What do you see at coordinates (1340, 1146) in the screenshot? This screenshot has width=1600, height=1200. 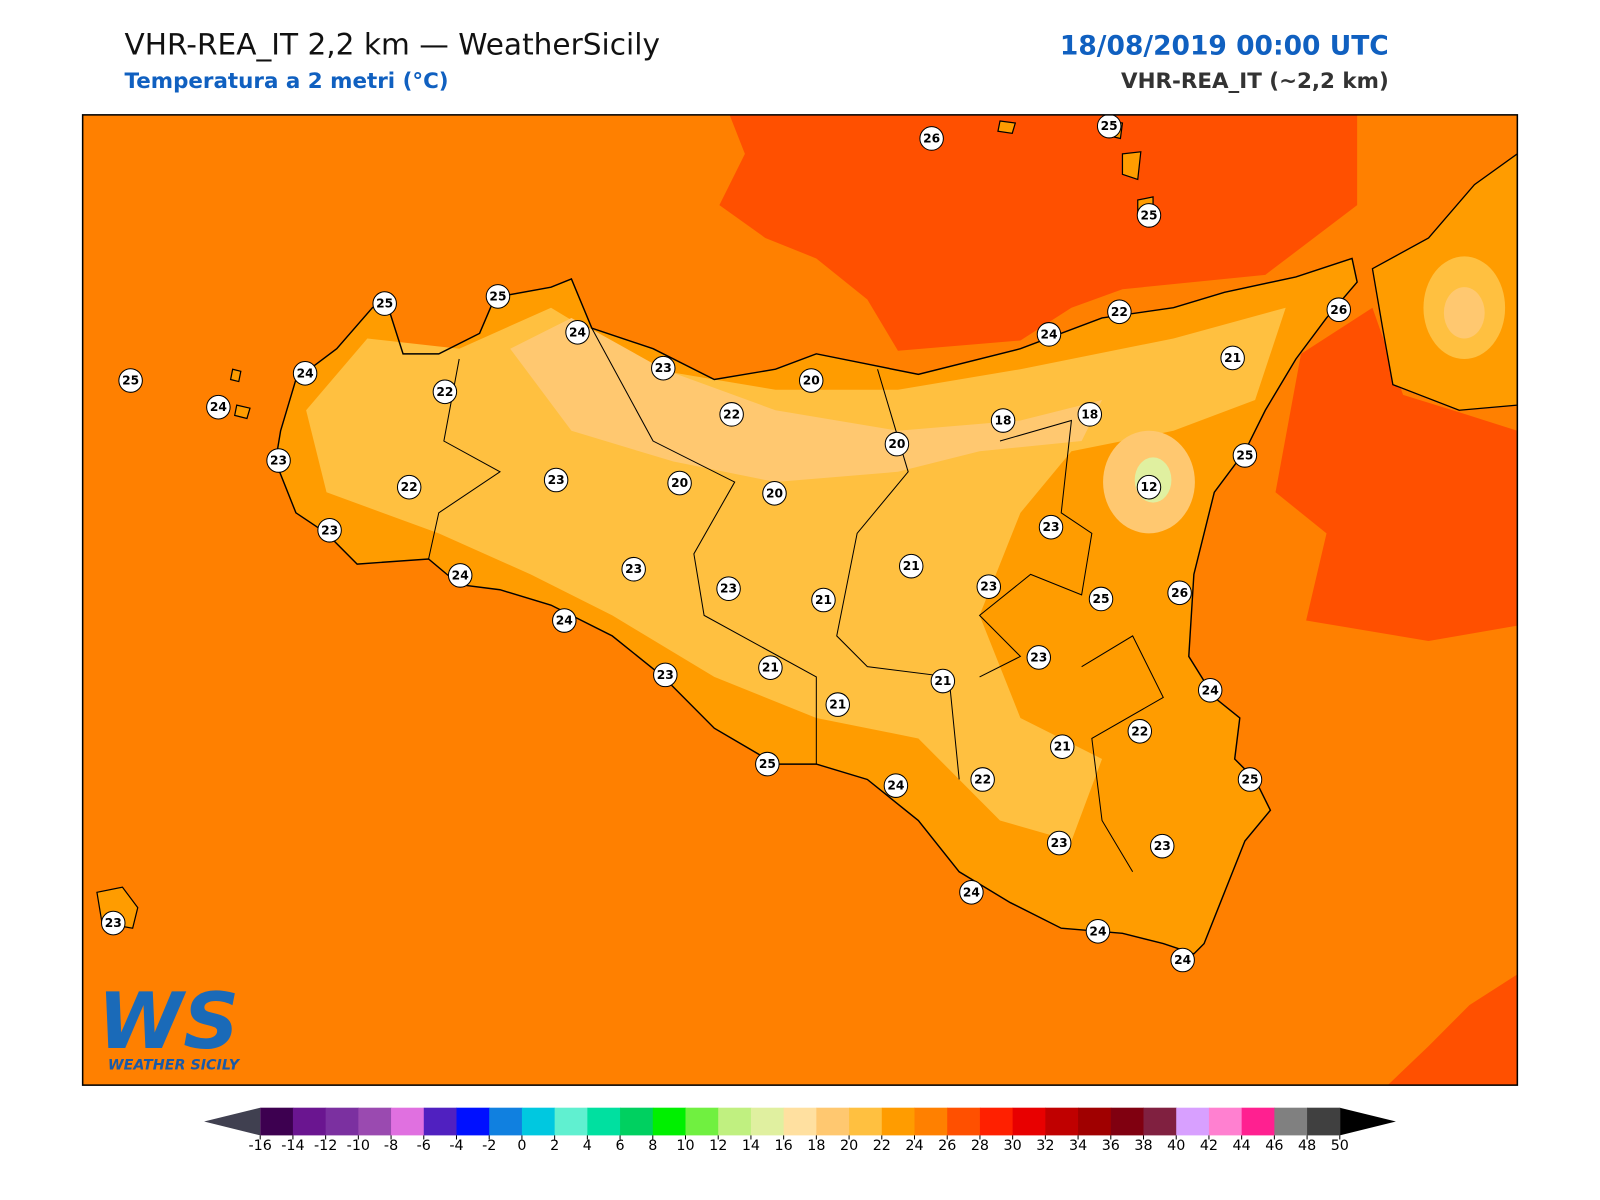 I see `colorbar-tick-label: 50` at bounding box center [1340, 1146].